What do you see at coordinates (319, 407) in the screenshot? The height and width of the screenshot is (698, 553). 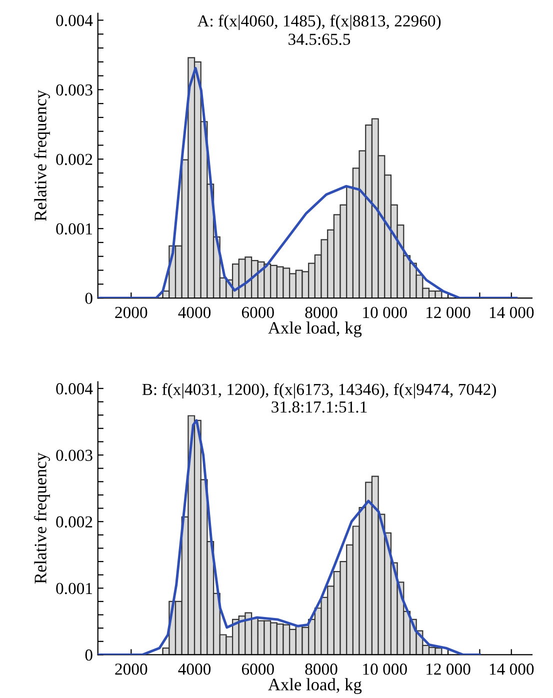 I see `text: 31.8:17.1:51.1` at bounding box center [319, 407].